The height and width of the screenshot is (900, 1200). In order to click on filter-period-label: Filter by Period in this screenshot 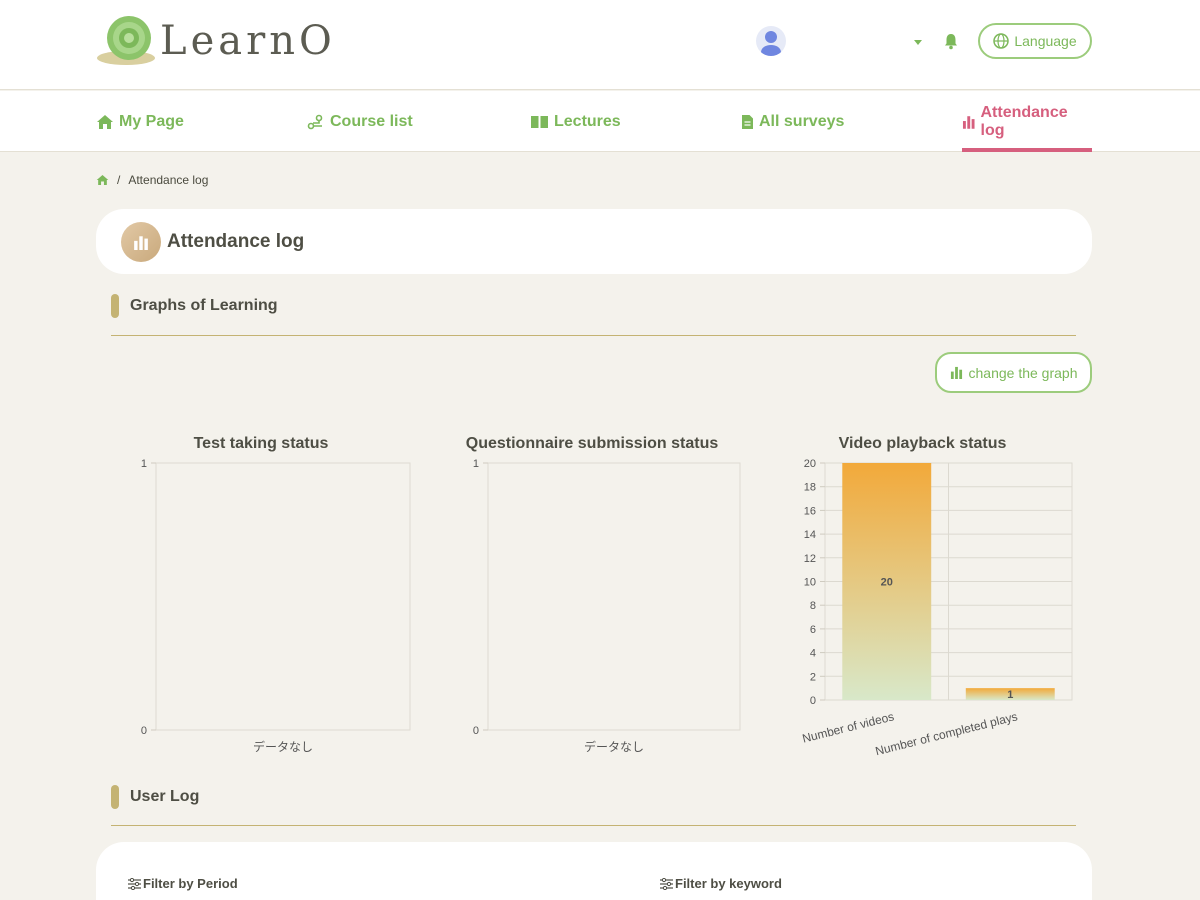, I will do `click(183, 883)`.